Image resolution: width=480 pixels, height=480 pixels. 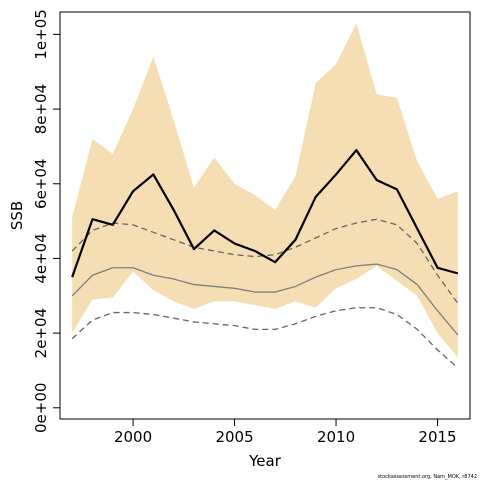 What do you see at coordinates (285, 432) in the screenshot?
I see `x-axis: 2000 2005 2010 2015` at bounding box center [285, 432].